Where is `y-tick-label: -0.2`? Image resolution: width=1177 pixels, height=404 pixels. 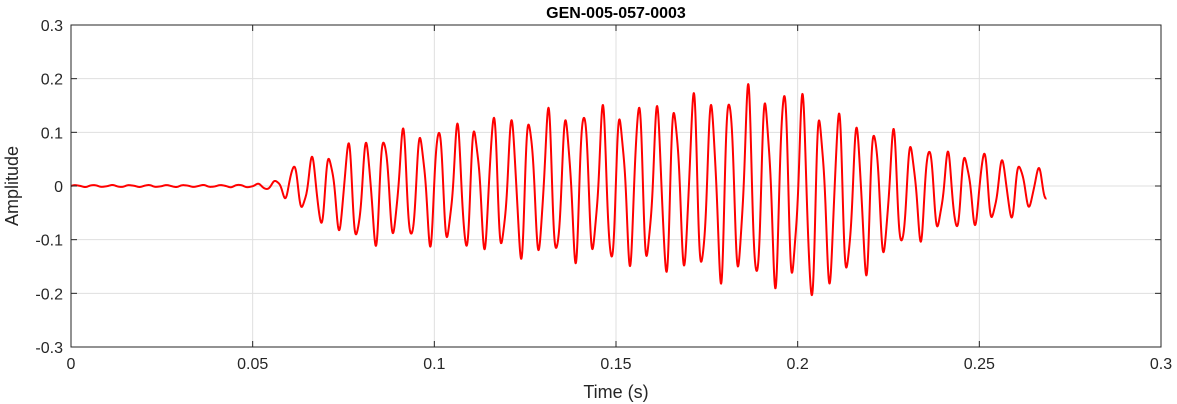
y-tick-label: -0.2 is located at coordinates (49, 294).